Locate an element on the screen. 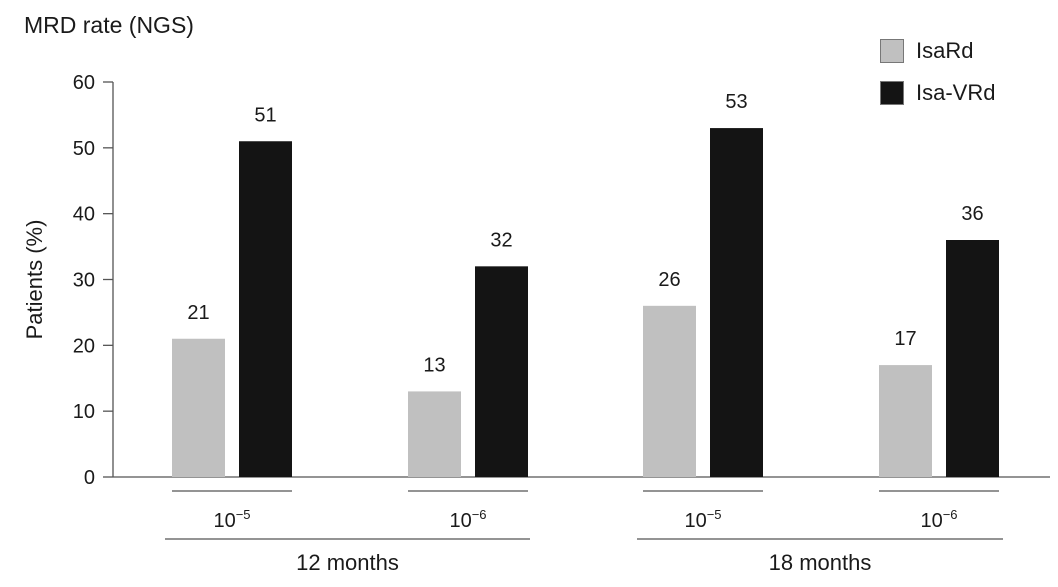 The height and width of the screenshot is (587, 1058). legend-label-isa-vrd: Isa-VRd is located at coordinates (956, 92).